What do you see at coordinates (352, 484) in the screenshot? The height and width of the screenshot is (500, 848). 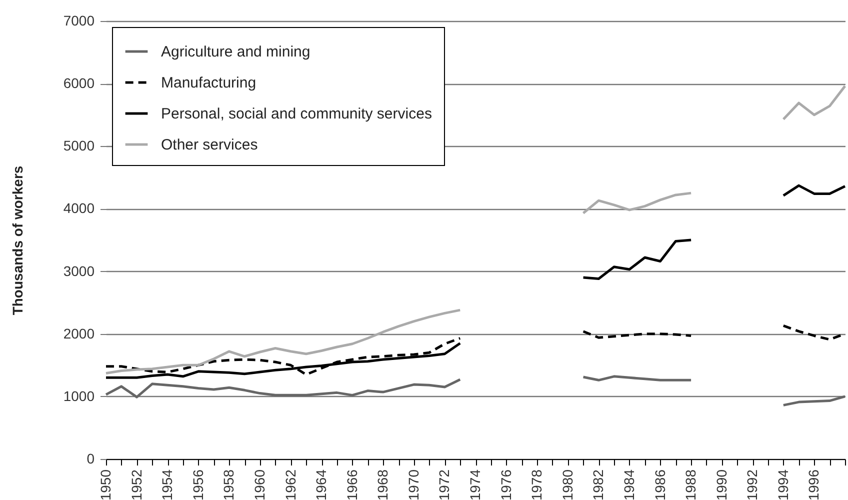 I see `x-tick-label: 1966` at bounding box center [352, 484].